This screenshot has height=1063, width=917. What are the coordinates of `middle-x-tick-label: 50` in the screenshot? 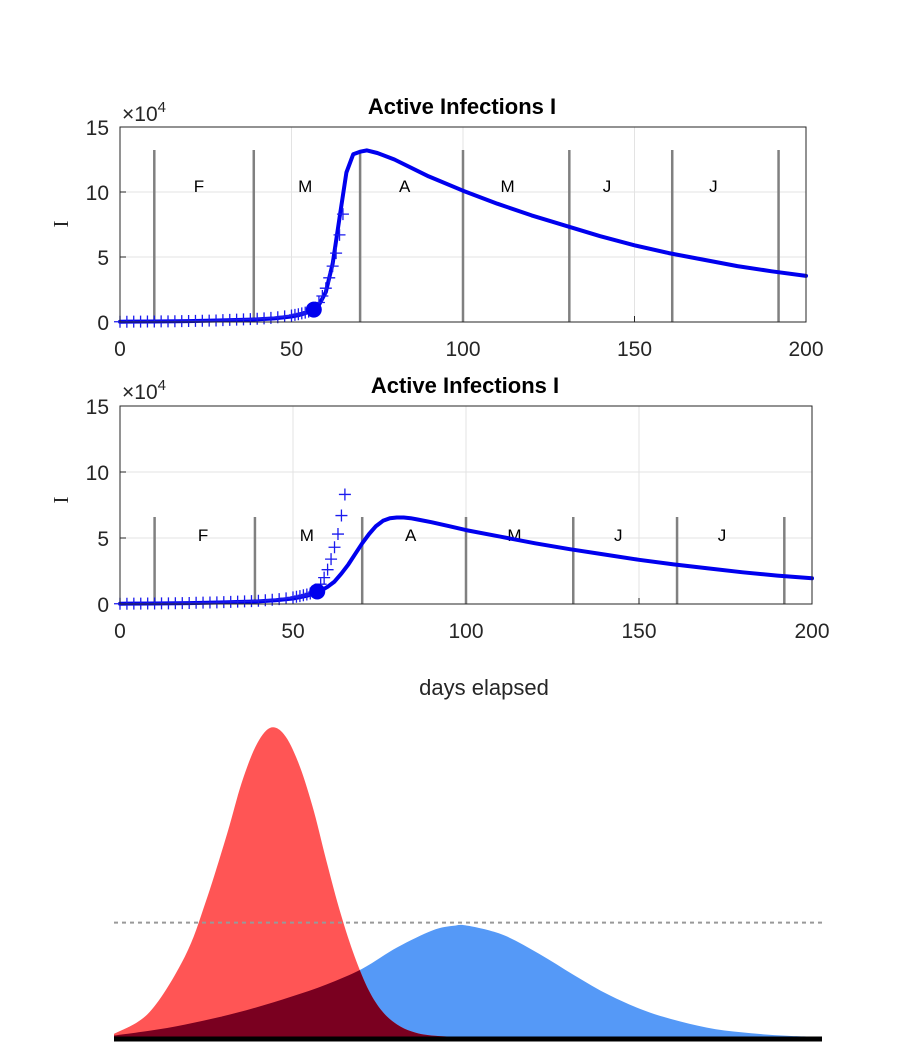 It's located at (292, 631).